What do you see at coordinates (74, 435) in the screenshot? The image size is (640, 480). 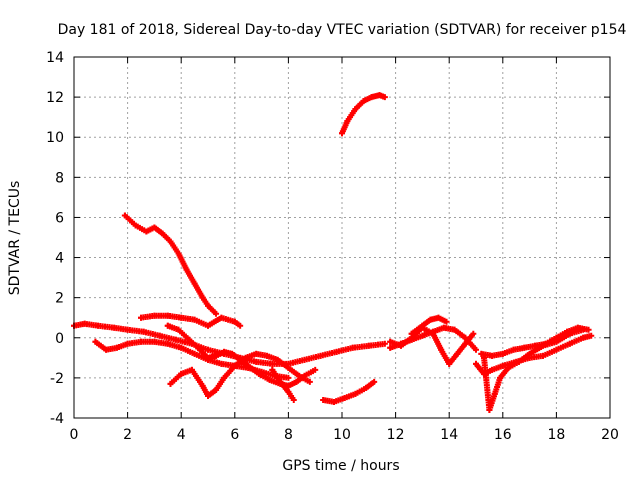 I see `x-tick-label: 0` at bounding box center [74, 435].